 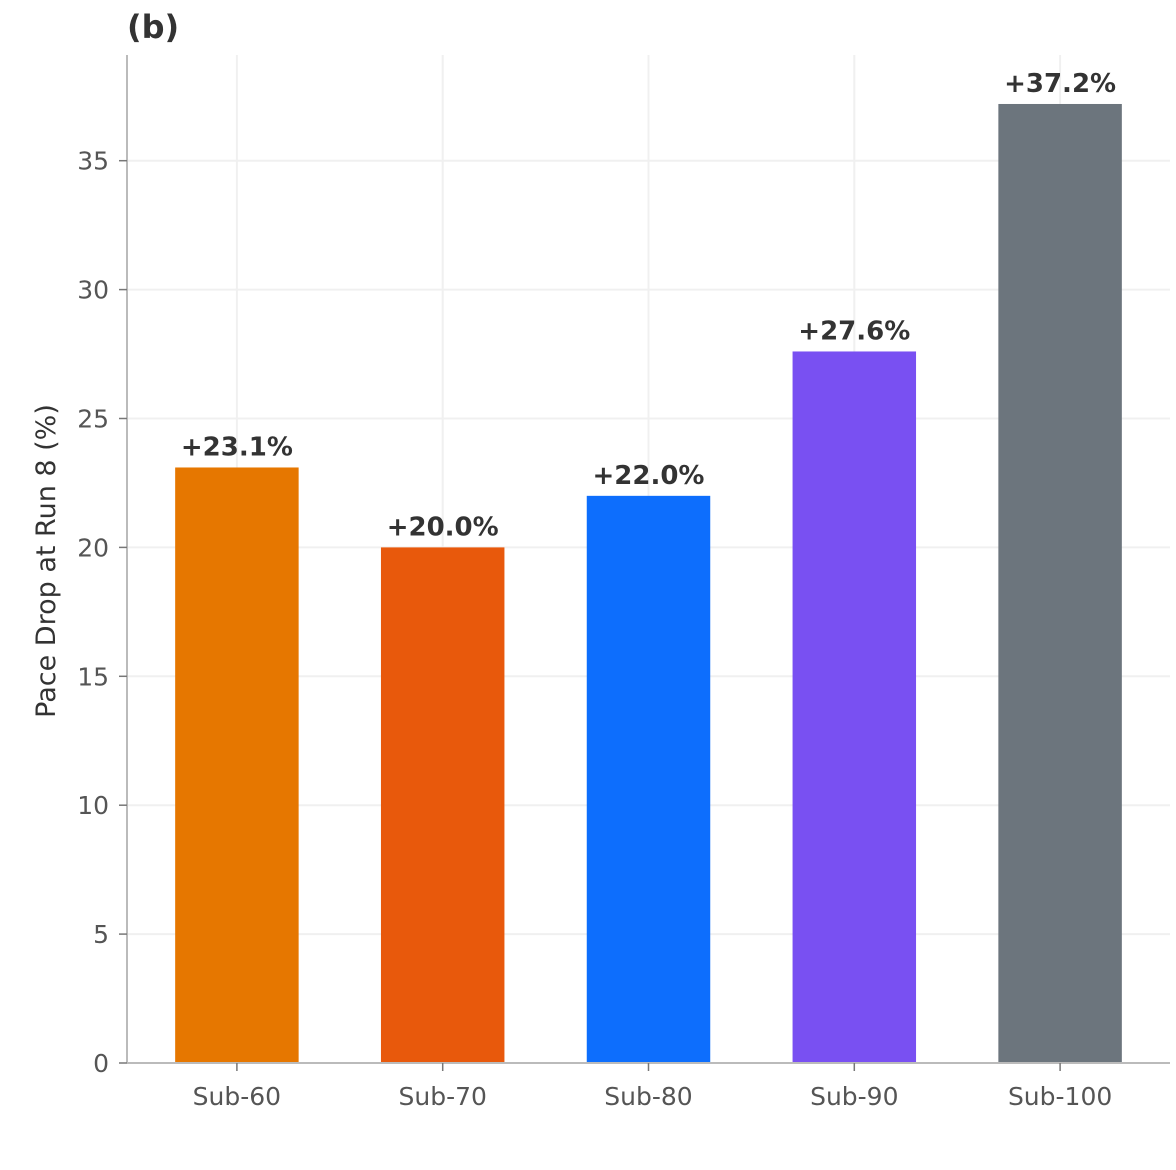 I want to click on y-tick-label: 35, so click(x=93, y=161).